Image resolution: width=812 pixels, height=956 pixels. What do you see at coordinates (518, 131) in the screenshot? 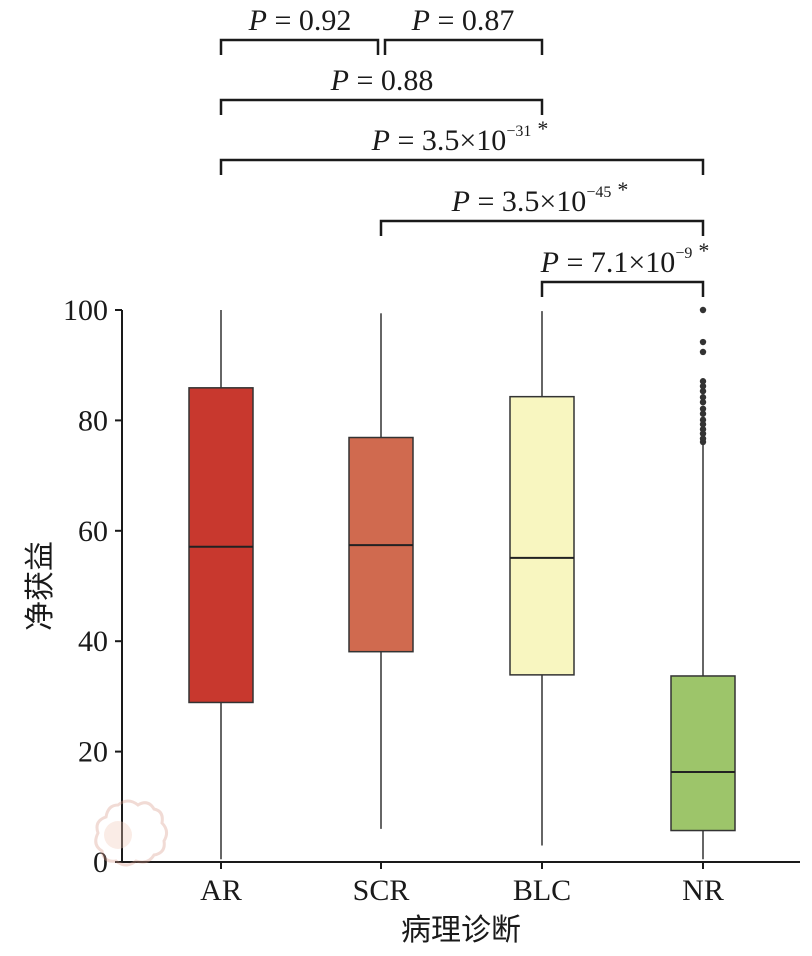
I see `p-exponent: −31` at bounding box center [518, 131].